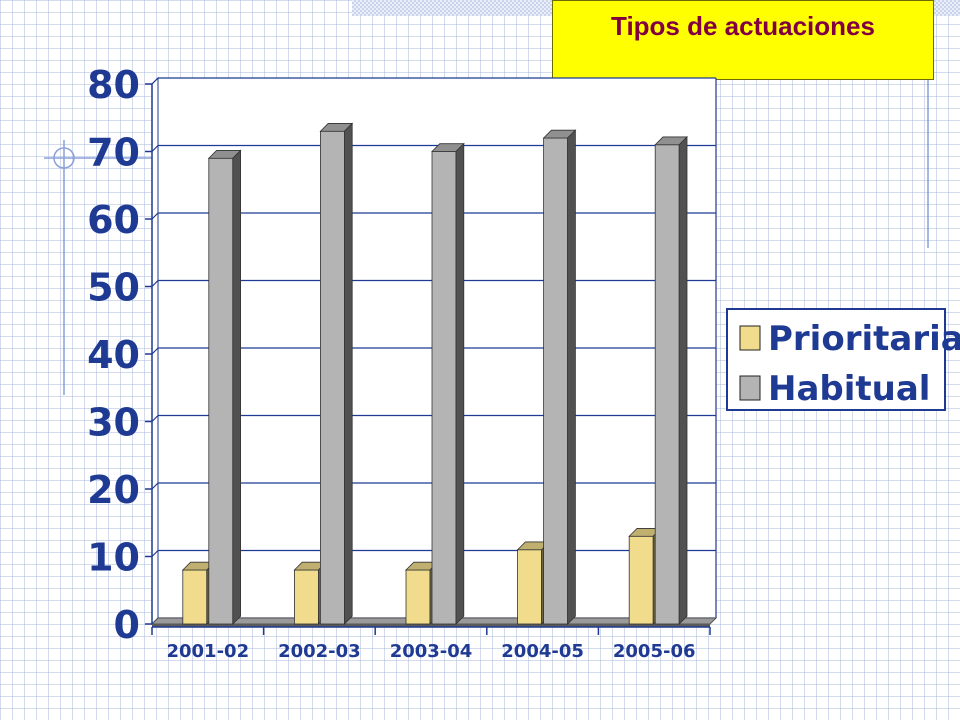 This screenshot has height=720, width=960. What do you see at coordinates (113, 423) in the screenshot?
I see `y-tick-label: 30` at bounding box center [113, 423].